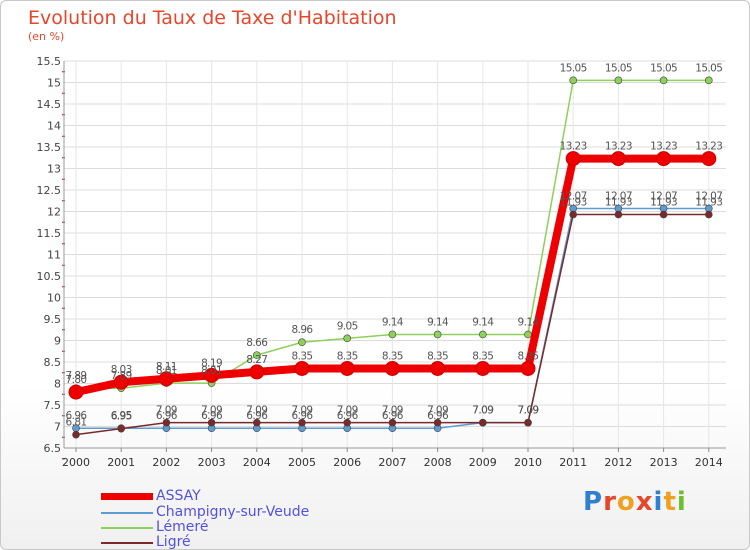 This screenshot has height=550, width=750. Describe the element at coordinates (573, 462) in the screenshot. I see `x-tick-label: 2011` at that location.